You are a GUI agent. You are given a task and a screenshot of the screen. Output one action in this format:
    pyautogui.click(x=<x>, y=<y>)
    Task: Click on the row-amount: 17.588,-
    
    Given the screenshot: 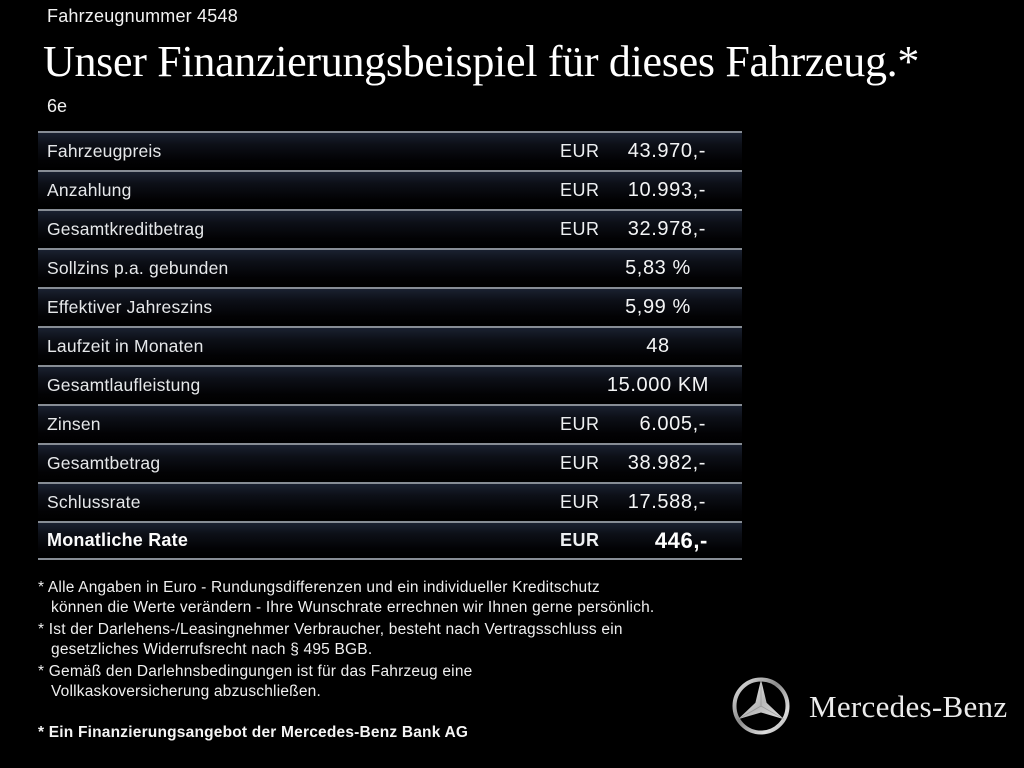 What is the action you would take?
    pyautogui.click(x=666, y=502)
    